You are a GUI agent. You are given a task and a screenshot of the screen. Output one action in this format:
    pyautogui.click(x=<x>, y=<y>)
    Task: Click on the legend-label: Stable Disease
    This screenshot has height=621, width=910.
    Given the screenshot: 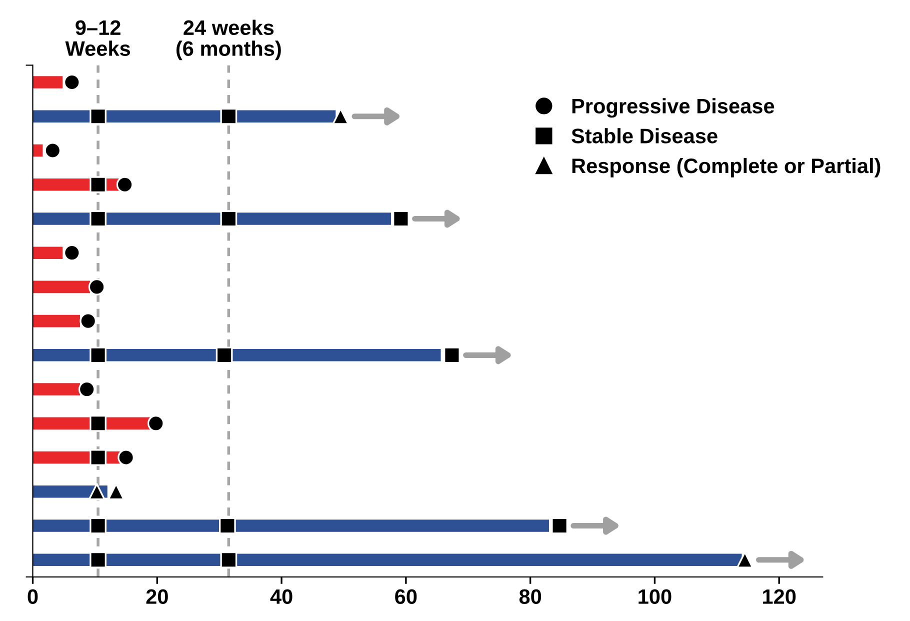 What is the action you would take?
    pyautogui.click(x=645, y=136)
    